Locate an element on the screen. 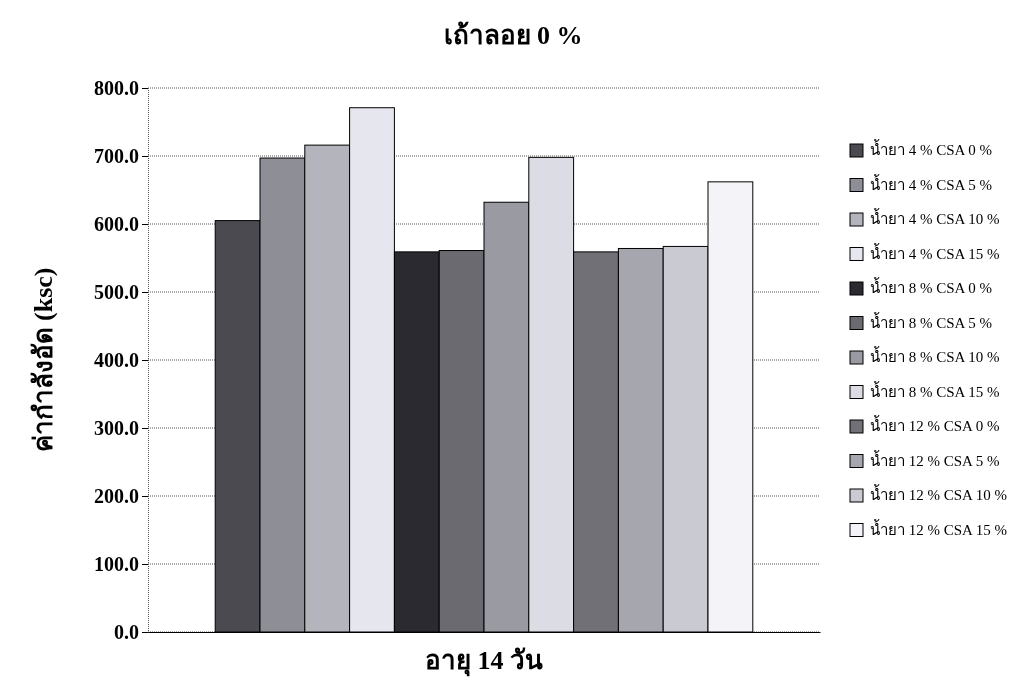 Image resolution: width=1026 pixels, height=694 pixels. legend-label: น้ำยา 8 % CSA 15 % is located at coordinates (935, 390).